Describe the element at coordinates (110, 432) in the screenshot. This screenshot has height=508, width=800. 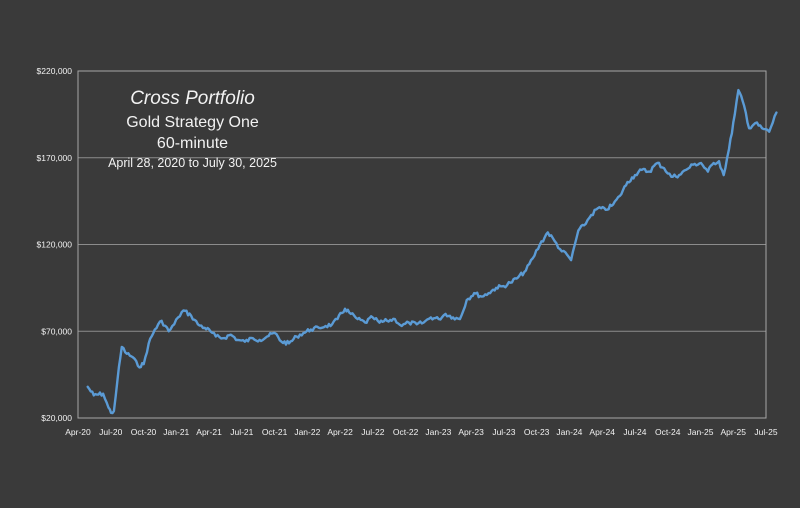
I see `x-tick-label: Jul-20` at that location.